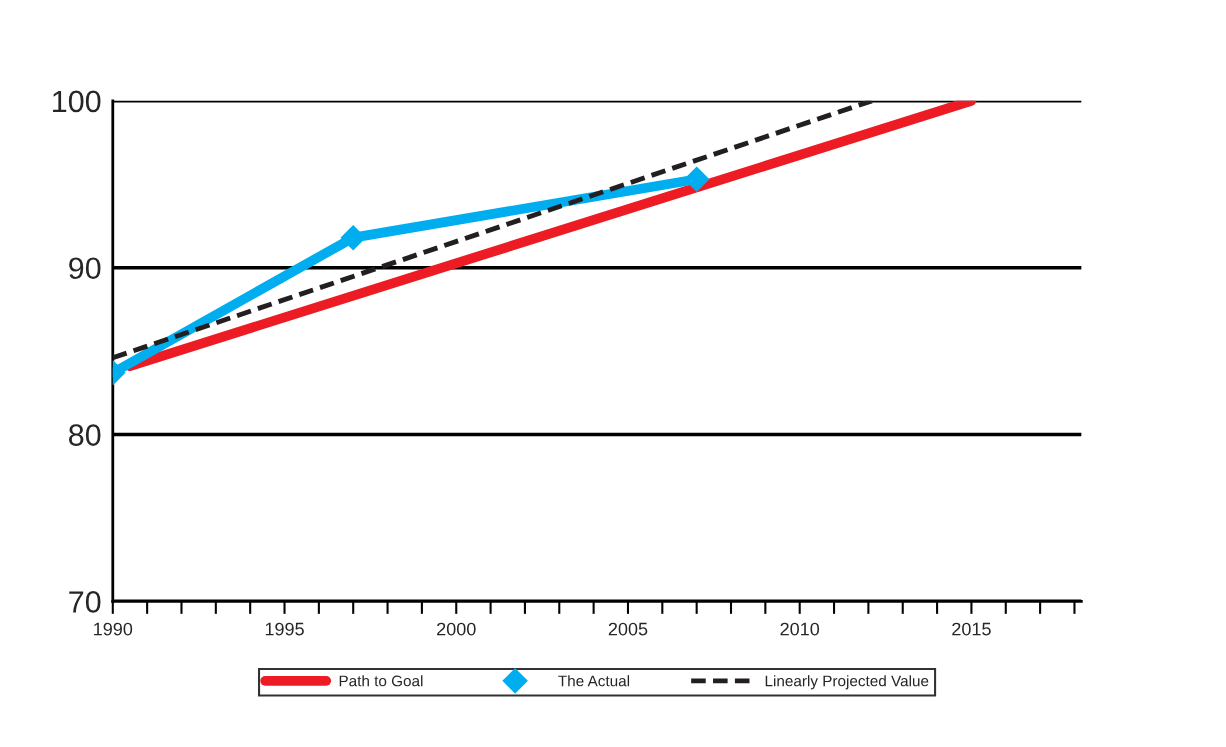 The width and height of the screenshot is (1226, 747). What do you see at coordinates (594, 681) in the screenshot?
I see `legend-label: The Actual` at bounding box center [594, 681].